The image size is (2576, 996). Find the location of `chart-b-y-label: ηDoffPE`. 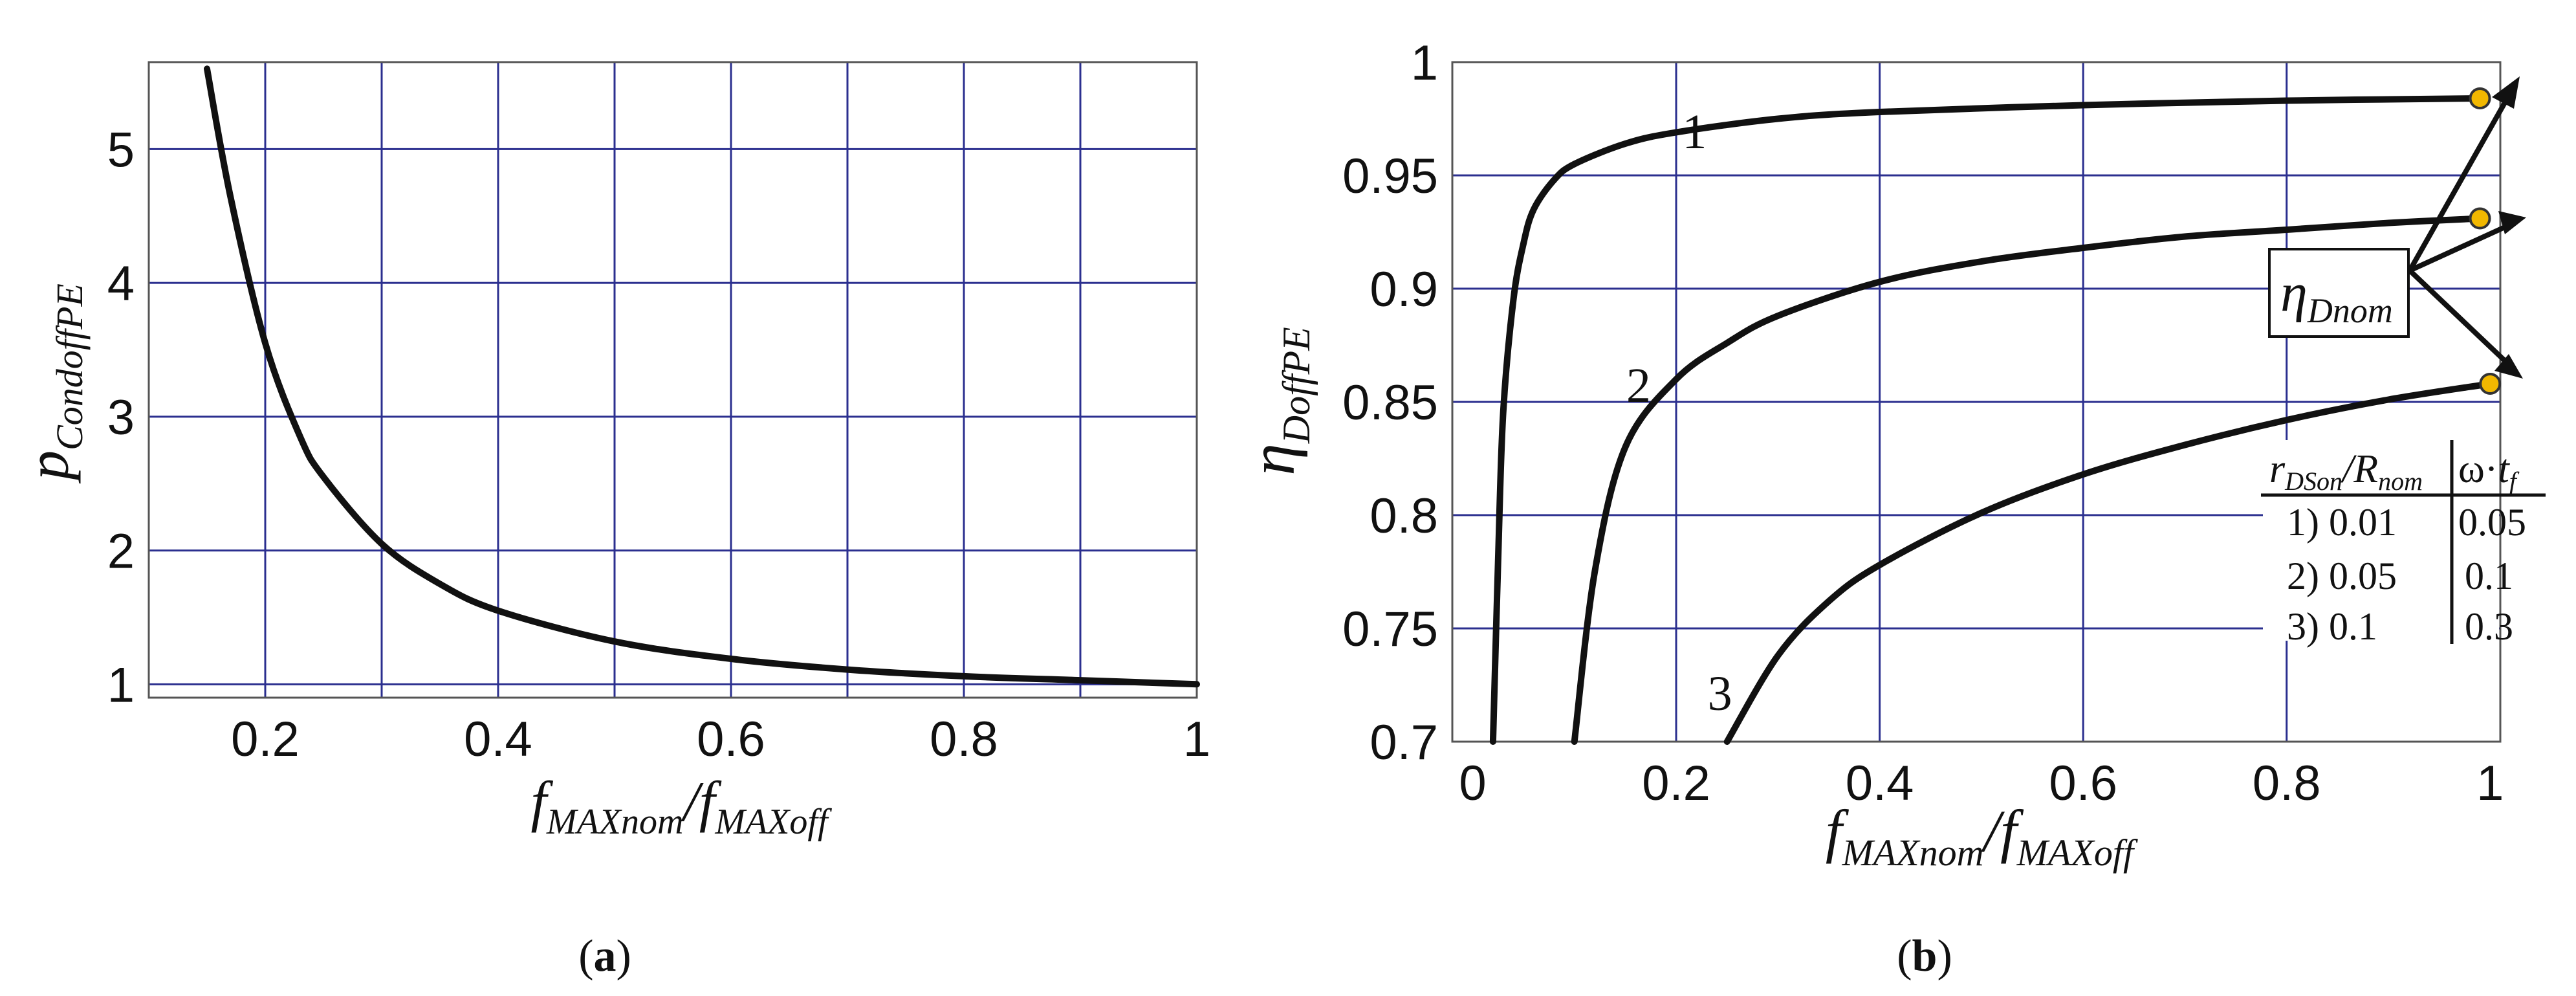

chart-b-y-label: ηDoffPE is located at coordinates (1277, 401).